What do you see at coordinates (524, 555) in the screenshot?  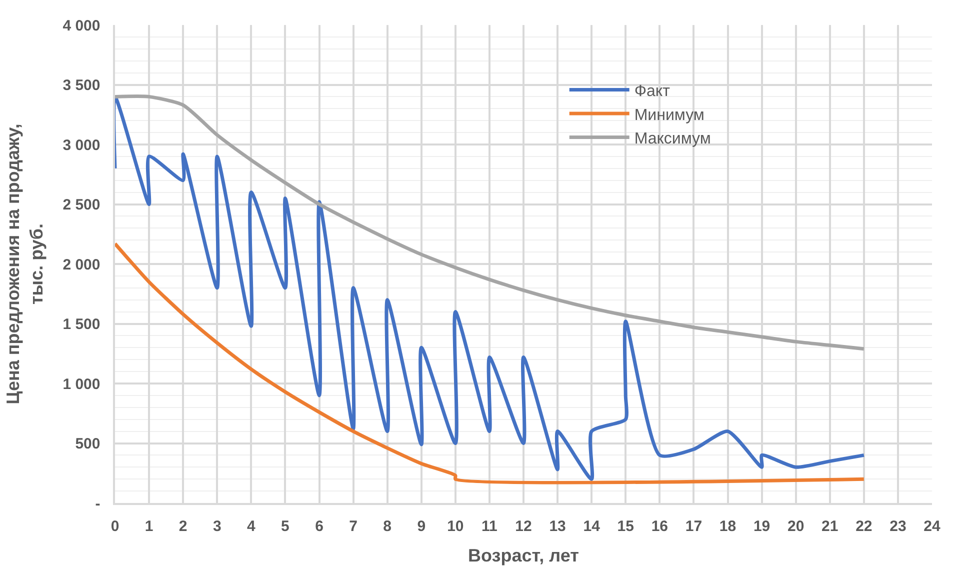 I see `x-axis-title: Возраст, лет` at bounding box center [524, 555].